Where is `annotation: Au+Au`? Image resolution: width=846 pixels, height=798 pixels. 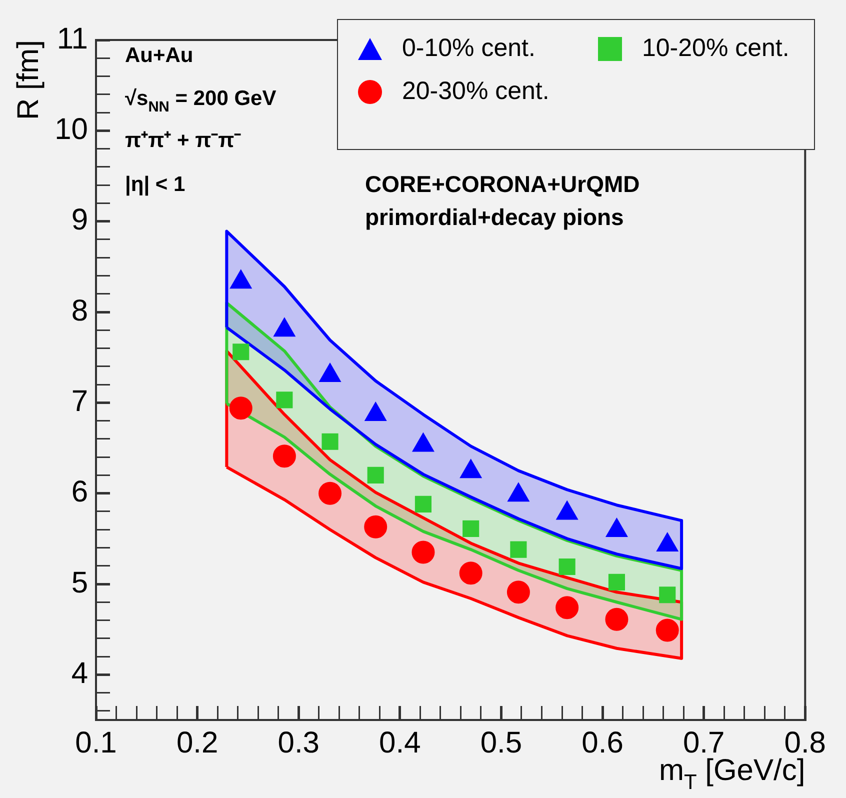
annotation: Au+Au is located at coordinates (159, 55).